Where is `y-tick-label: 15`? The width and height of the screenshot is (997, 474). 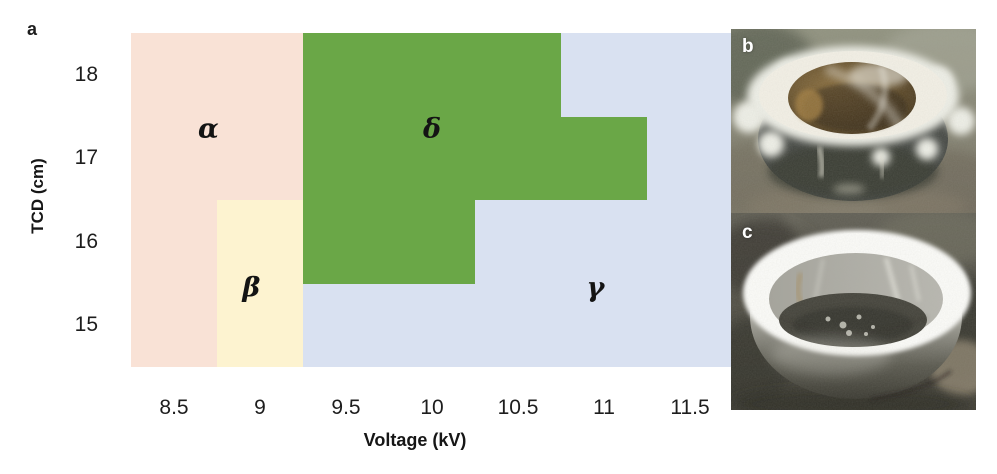
y-tick-label: 15 is located at coordinates (86, 325).